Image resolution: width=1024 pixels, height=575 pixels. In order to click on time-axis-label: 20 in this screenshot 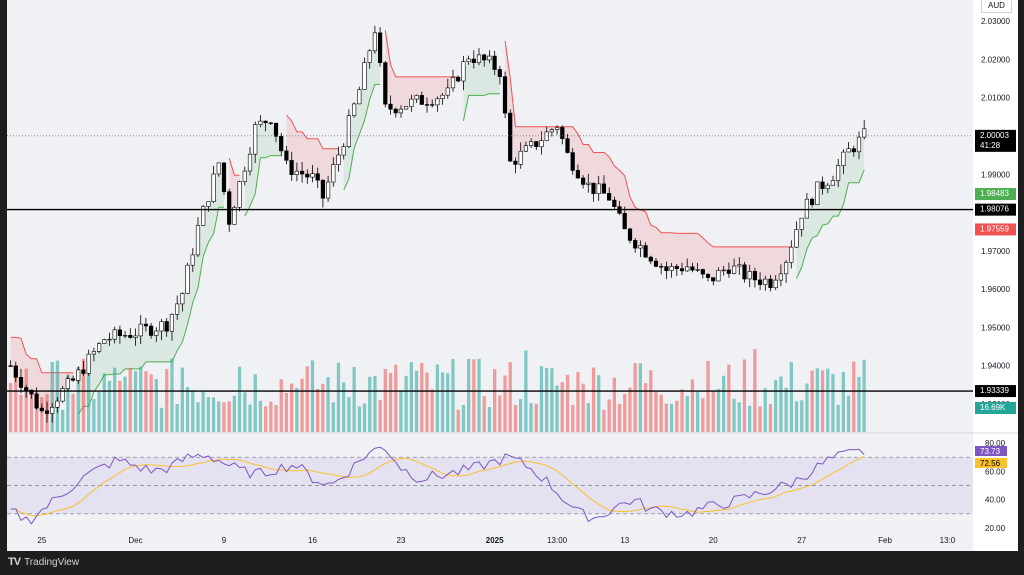, I will do `click(713, 540)`.